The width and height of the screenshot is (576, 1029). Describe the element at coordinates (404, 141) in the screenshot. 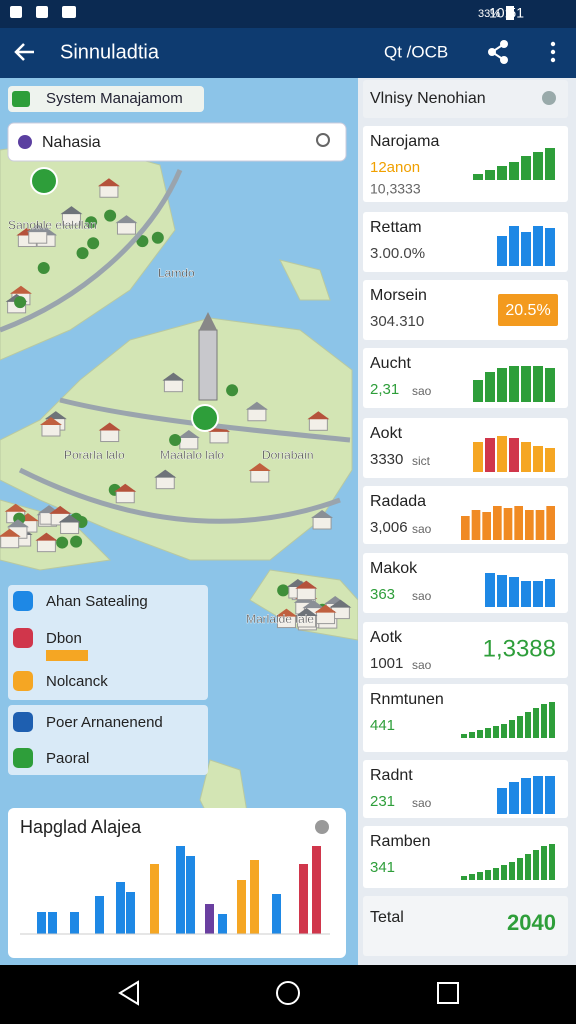

I see `card-title: Narojama` at that location.